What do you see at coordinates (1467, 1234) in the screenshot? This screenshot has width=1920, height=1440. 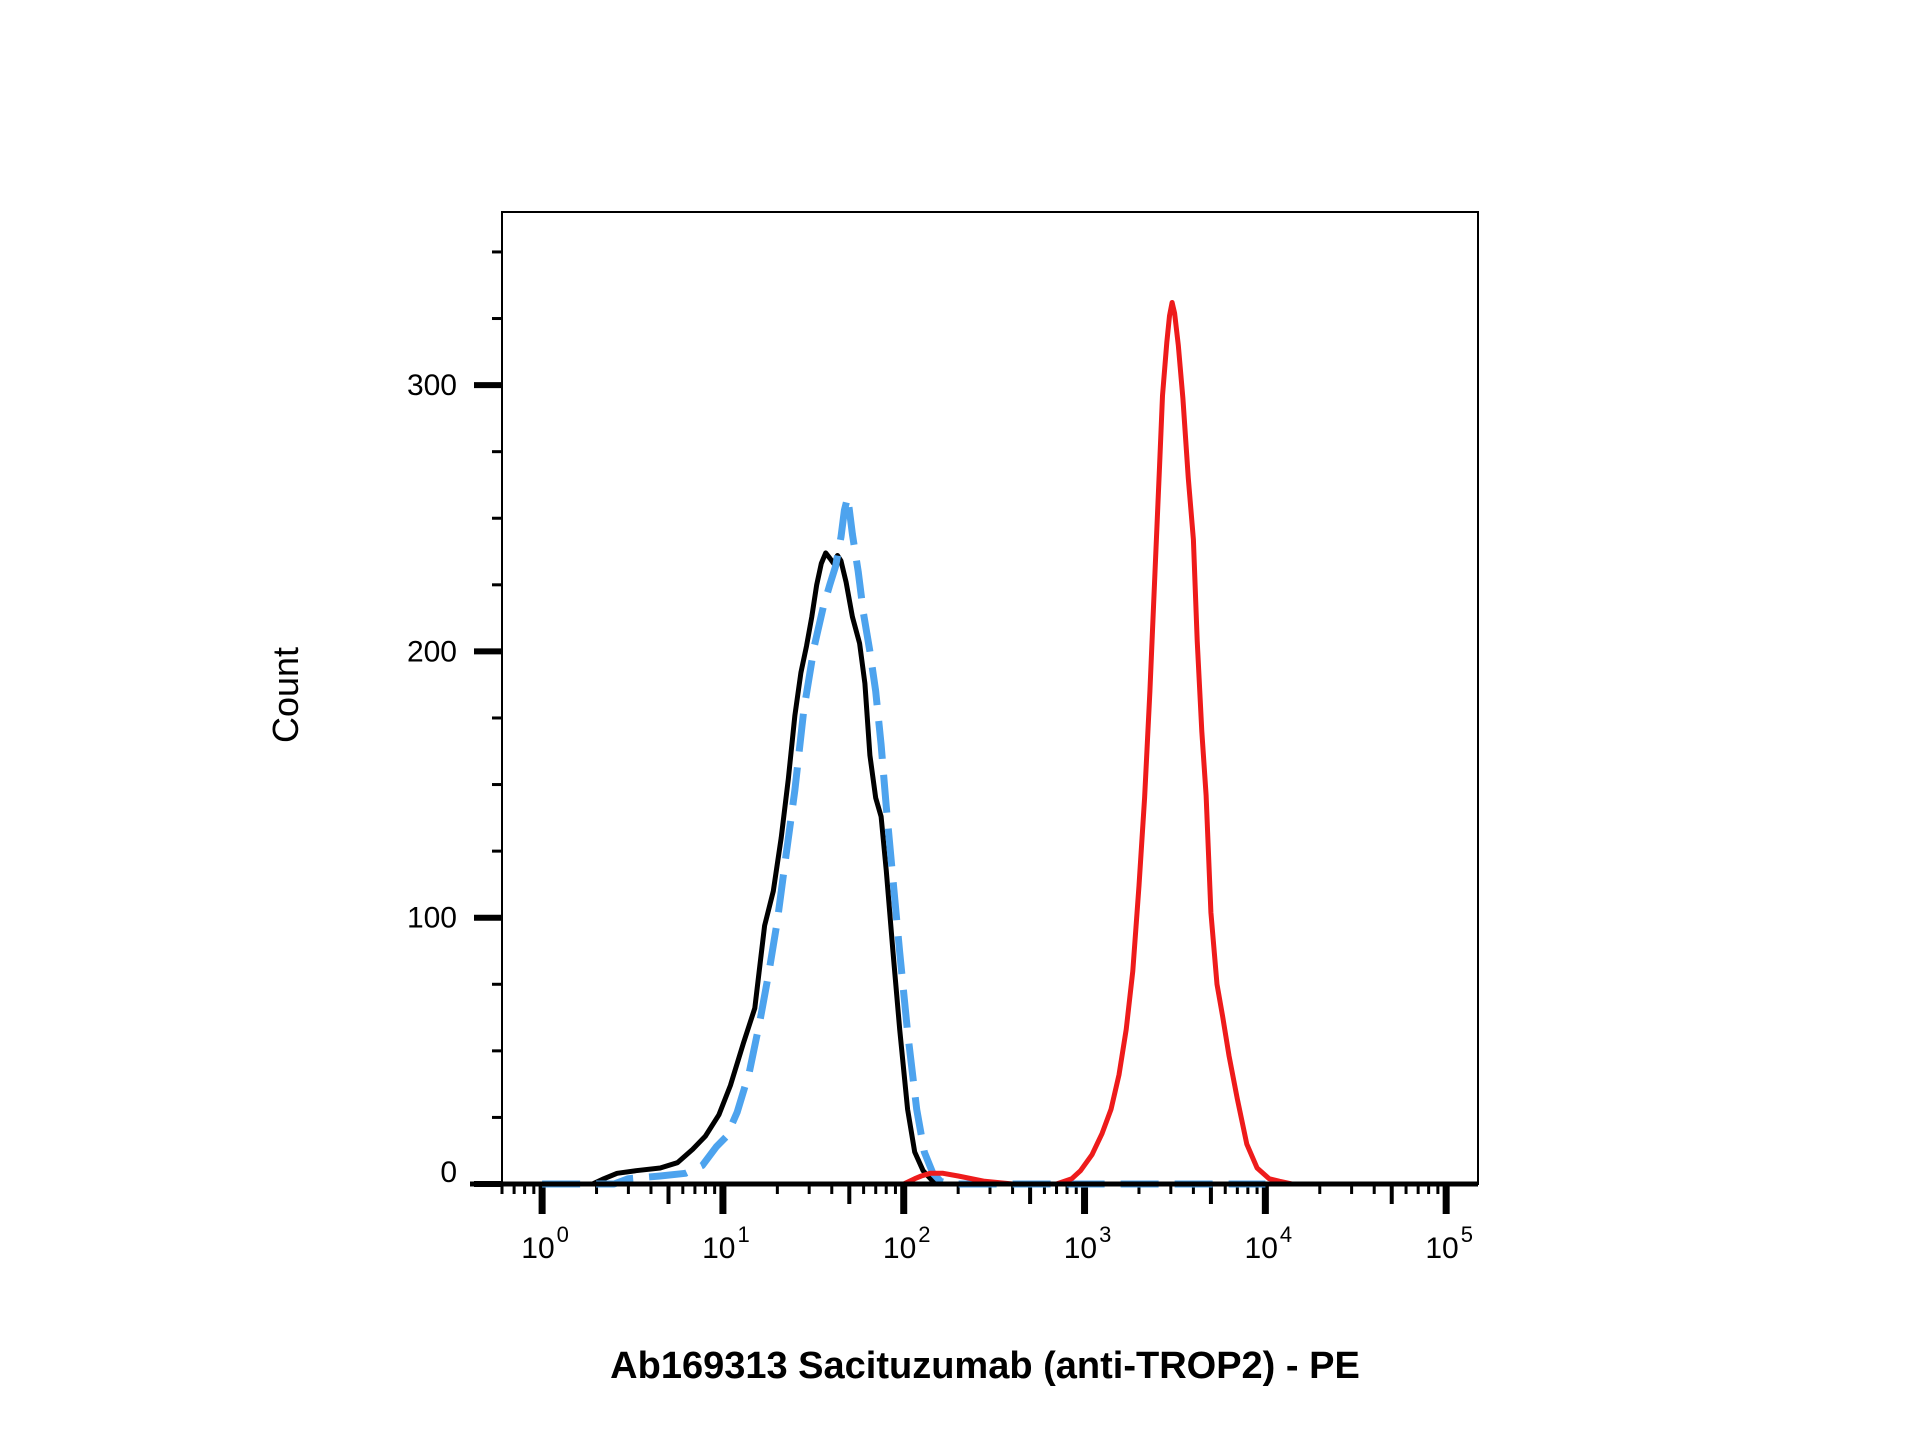 I see `x-tick-label-exponent: 5` at bounding box center [1467, 1234].